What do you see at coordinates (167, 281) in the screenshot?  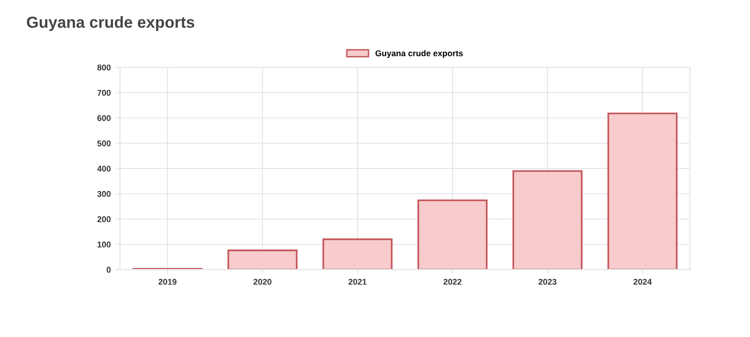 I see `x-tick-label: 2019` at bounding box center [167, 281].